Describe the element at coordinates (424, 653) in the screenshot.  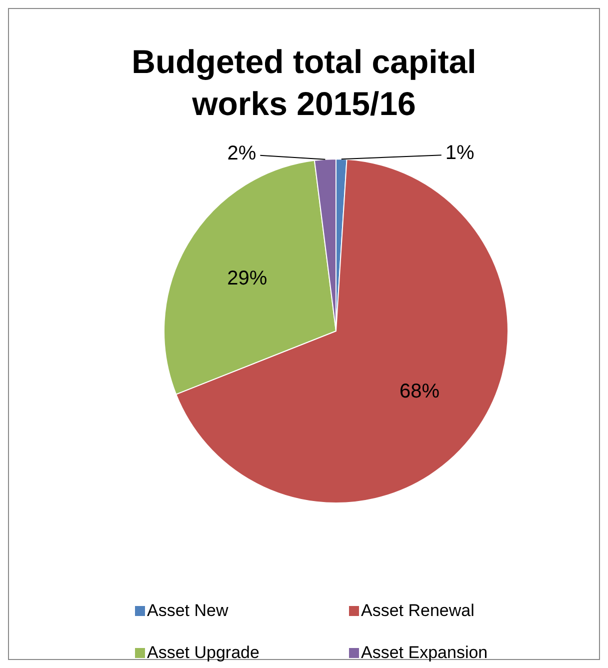
I see `legend-label: Asset Expansion` at that location.